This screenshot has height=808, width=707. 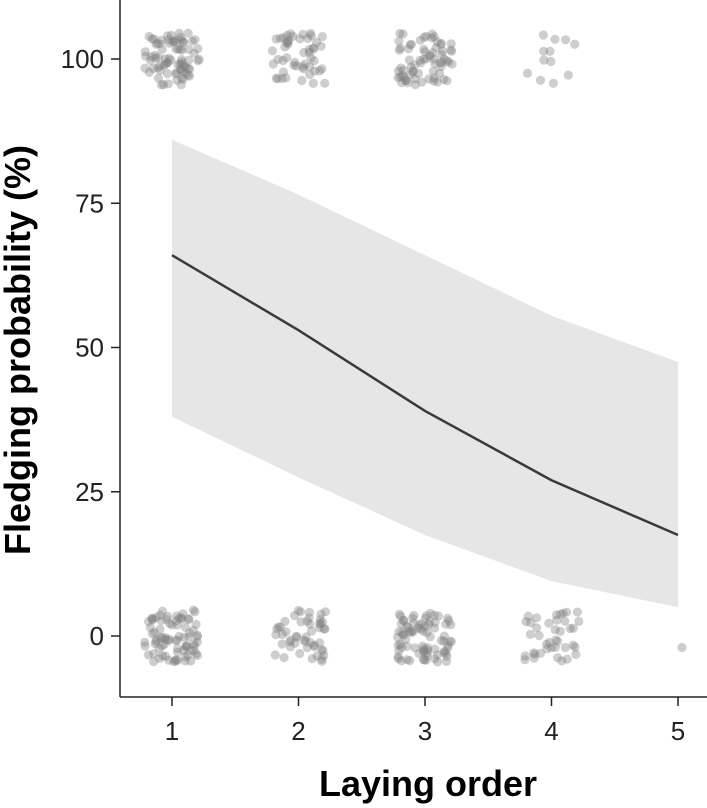 I want to click on y-tick-label: 25, so click(x=89, y=492).